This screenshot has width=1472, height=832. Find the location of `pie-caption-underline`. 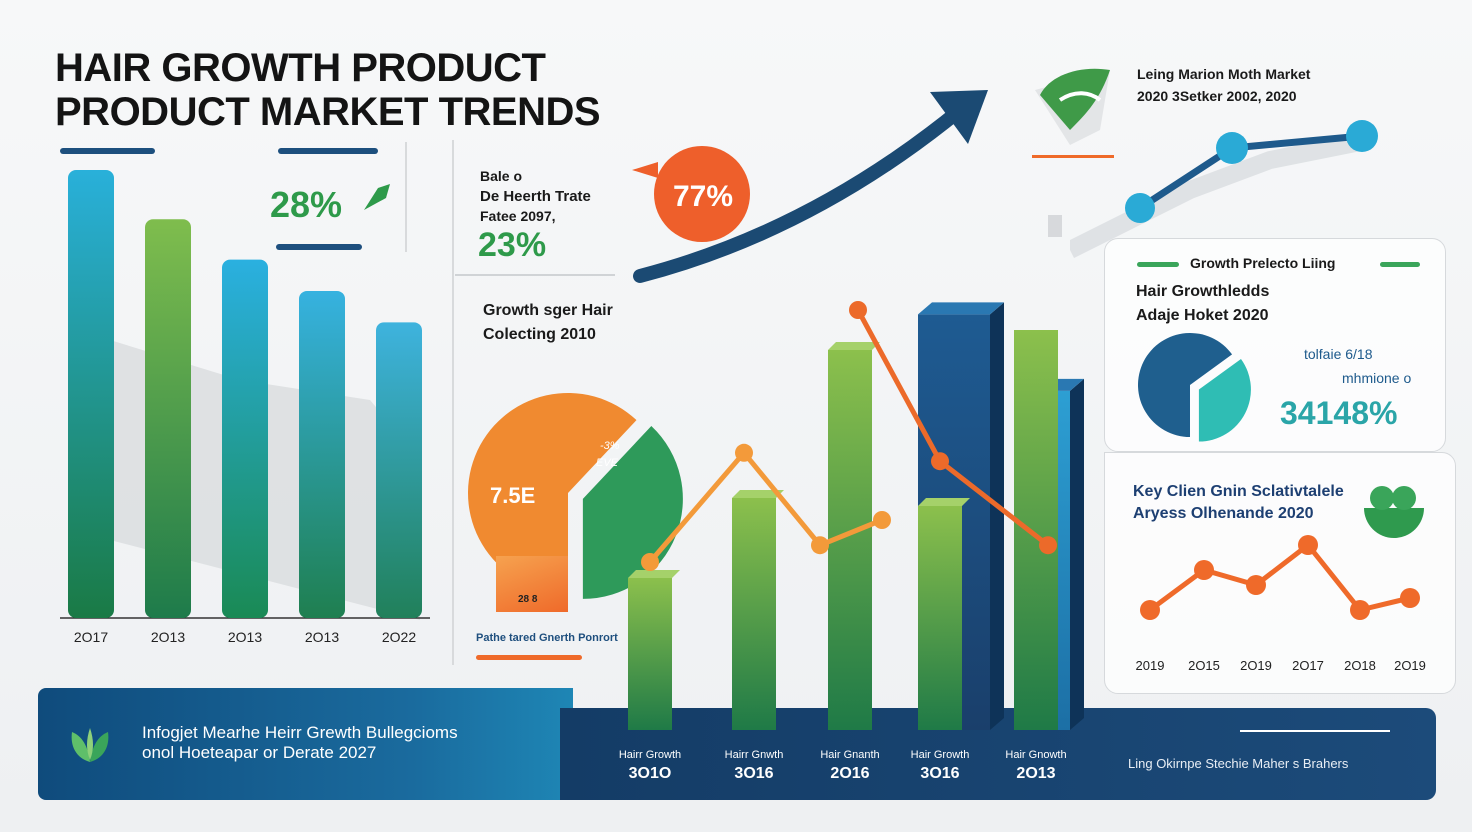

pie-caption-underline is located at coordinates (529, 657).